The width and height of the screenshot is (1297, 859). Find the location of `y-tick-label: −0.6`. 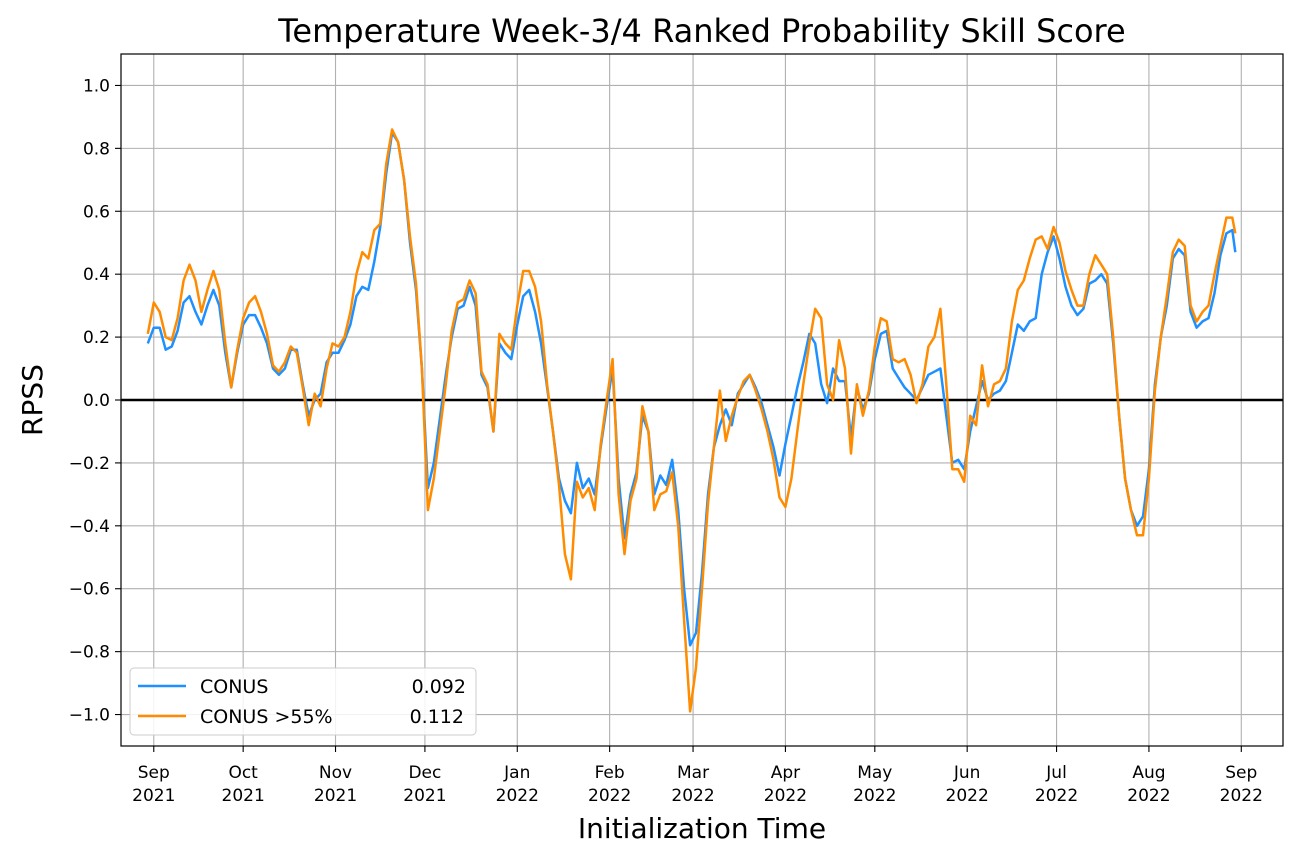

y-tick-label: −0.6 is located at coordinates (89, 590).